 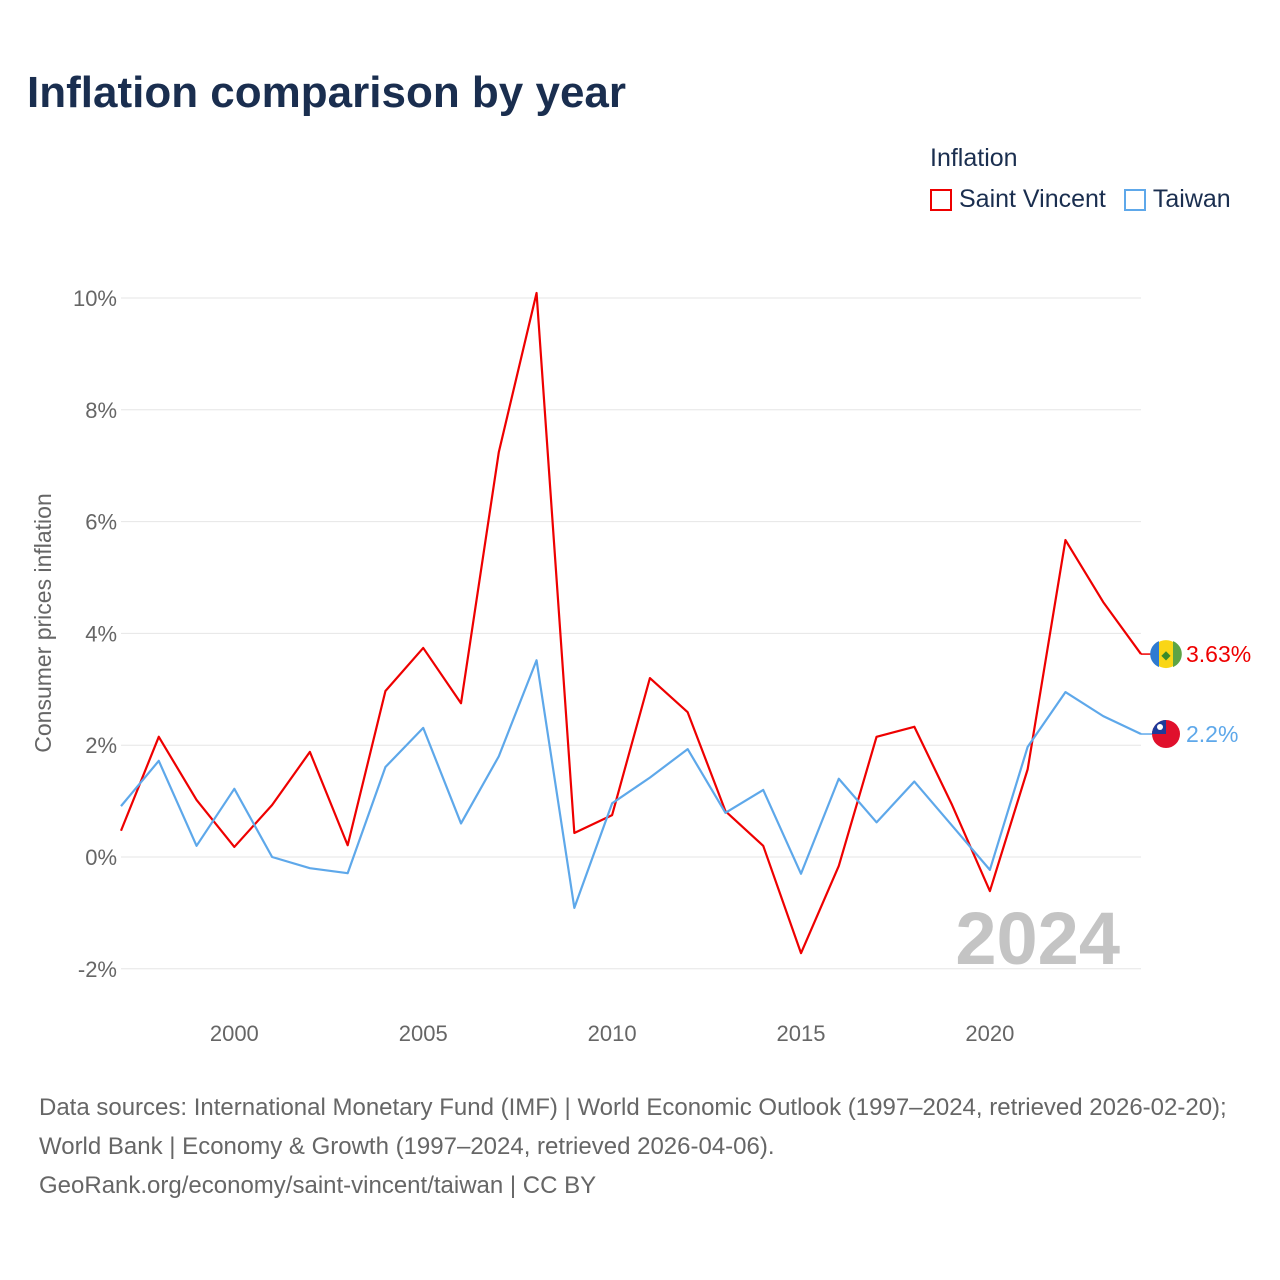 What do you see at coordinates (1160, 727) in the screenshot?
I see `flag-sun` at bounding box center [1160, 727].